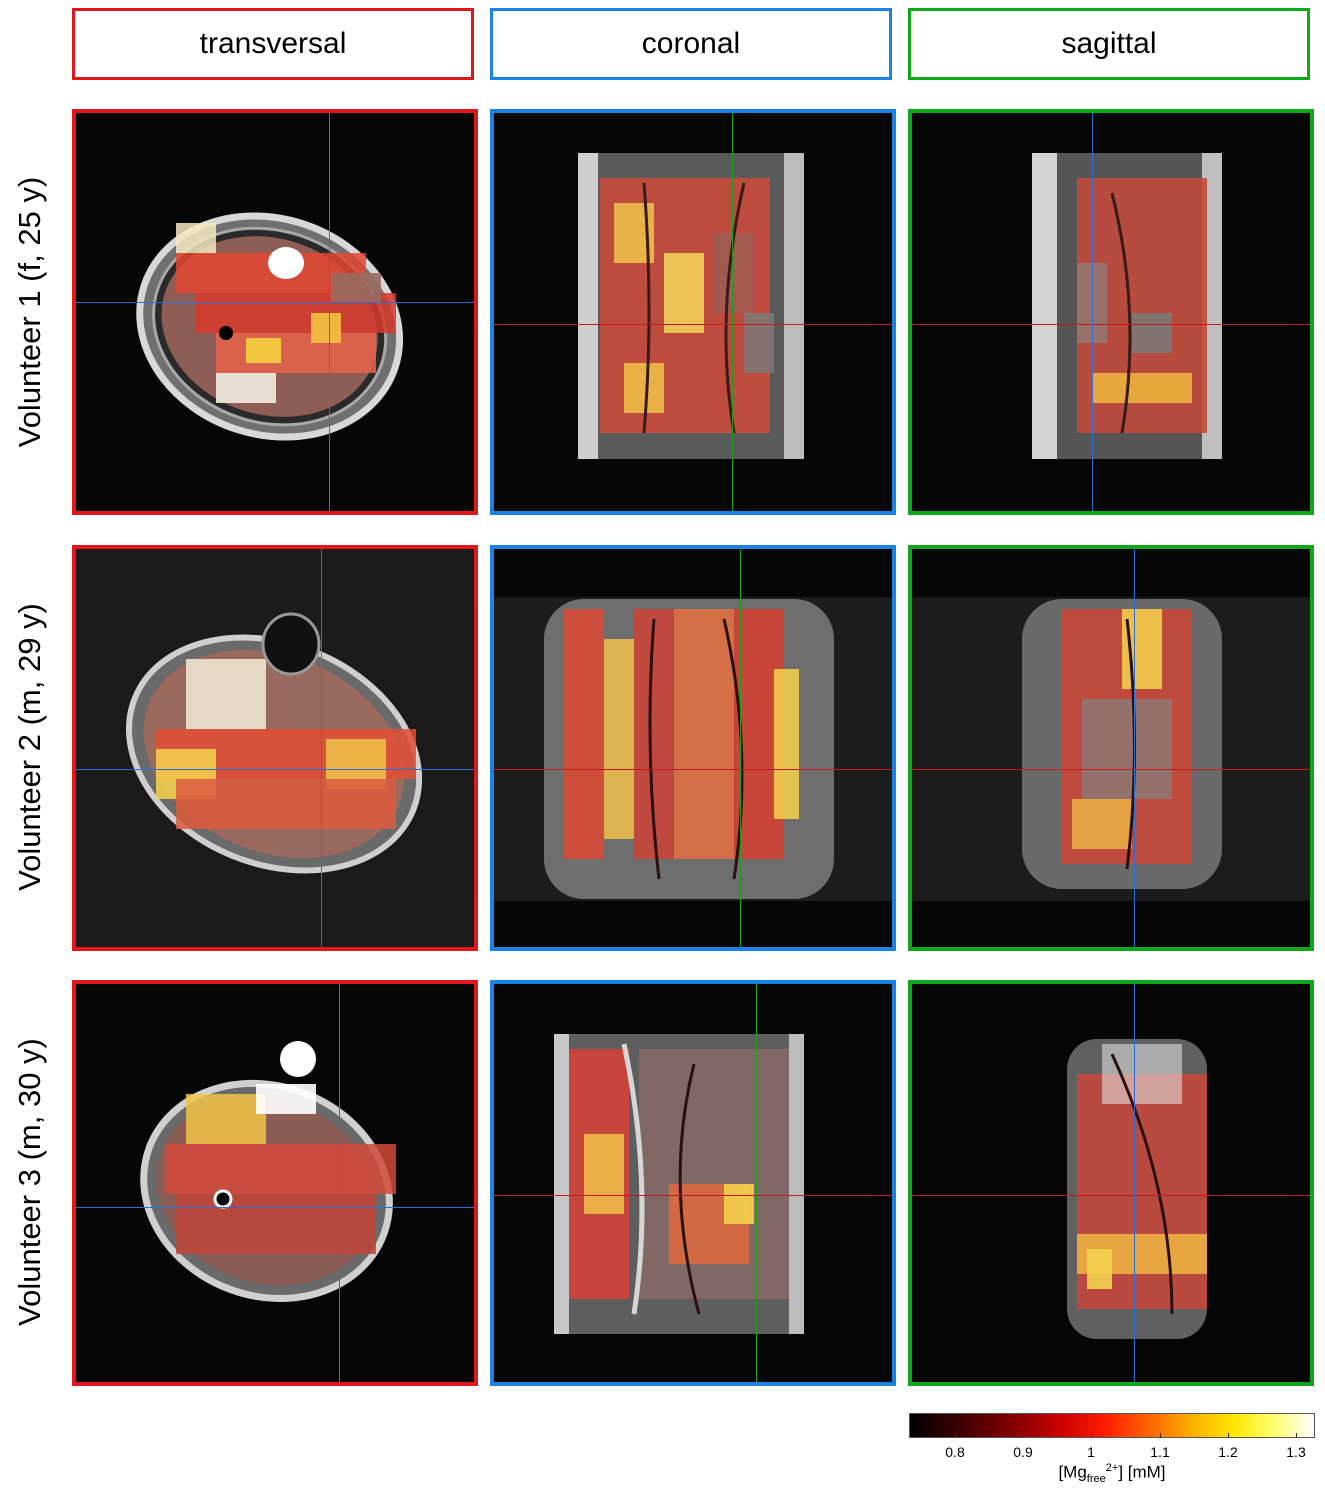 This screenshot has width=1325, height=1492. Describe the element at coordinates (1160, 1452) in the screenshot. I see `colorbar-tick-label: 1.1` at that location.